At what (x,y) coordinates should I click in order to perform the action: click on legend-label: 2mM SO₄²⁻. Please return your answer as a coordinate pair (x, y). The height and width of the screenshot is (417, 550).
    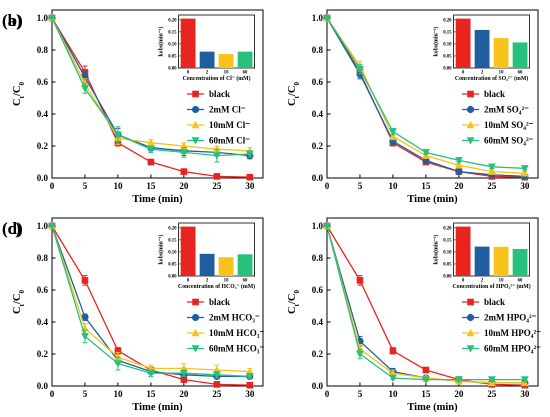
    Looking at the image, I should click on (506, 110).